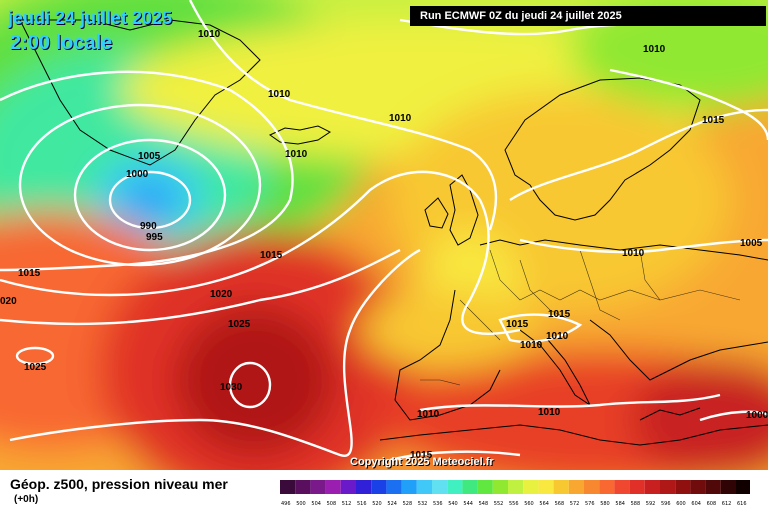  Describe the element at coordinates (438, 504) in the screenshot. I see `scale-tick-label: 536` at that location.